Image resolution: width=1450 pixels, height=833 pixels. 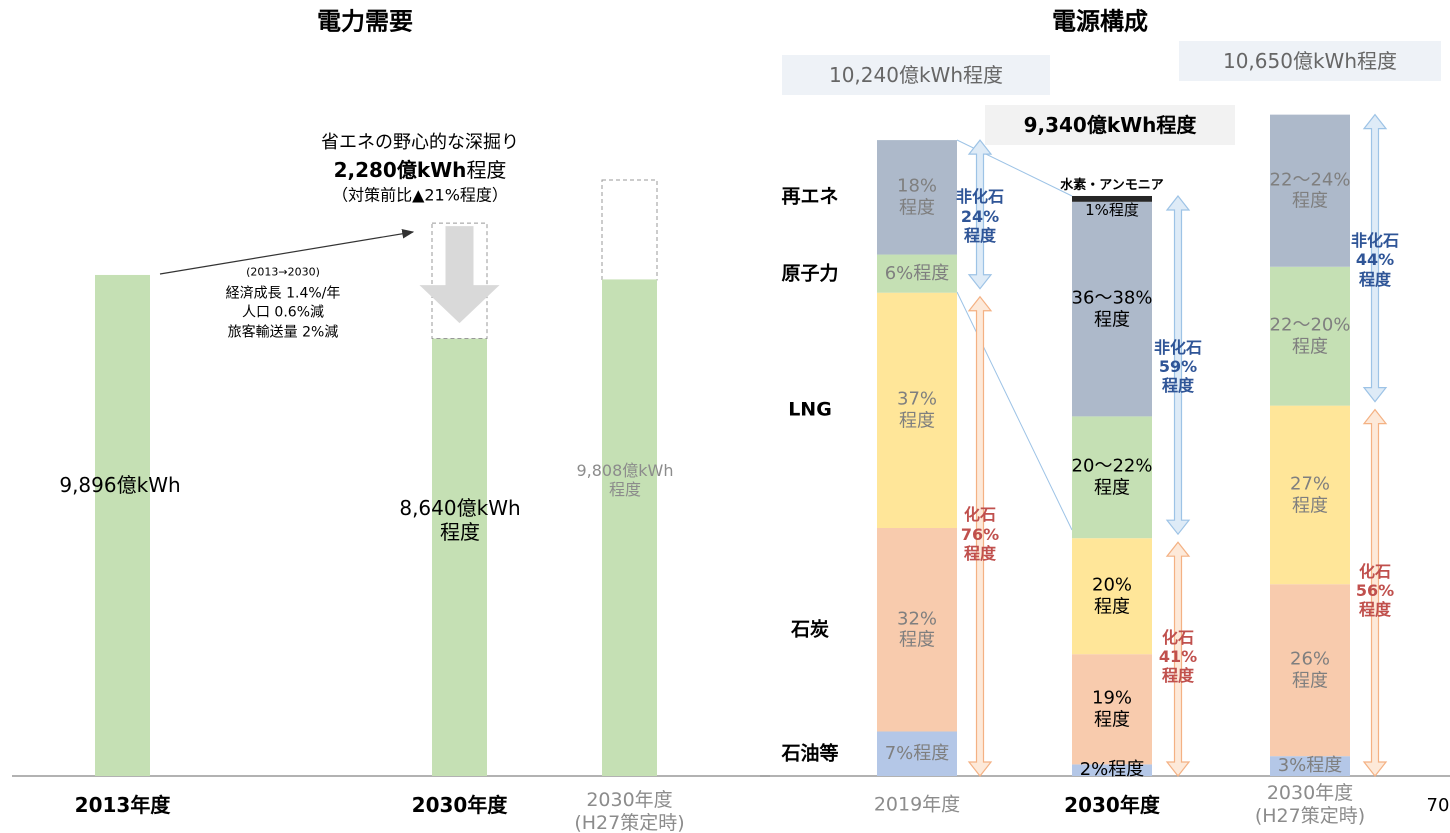 I want to click on annotation: 人口 0.6%減, so click(x=283, y=312).